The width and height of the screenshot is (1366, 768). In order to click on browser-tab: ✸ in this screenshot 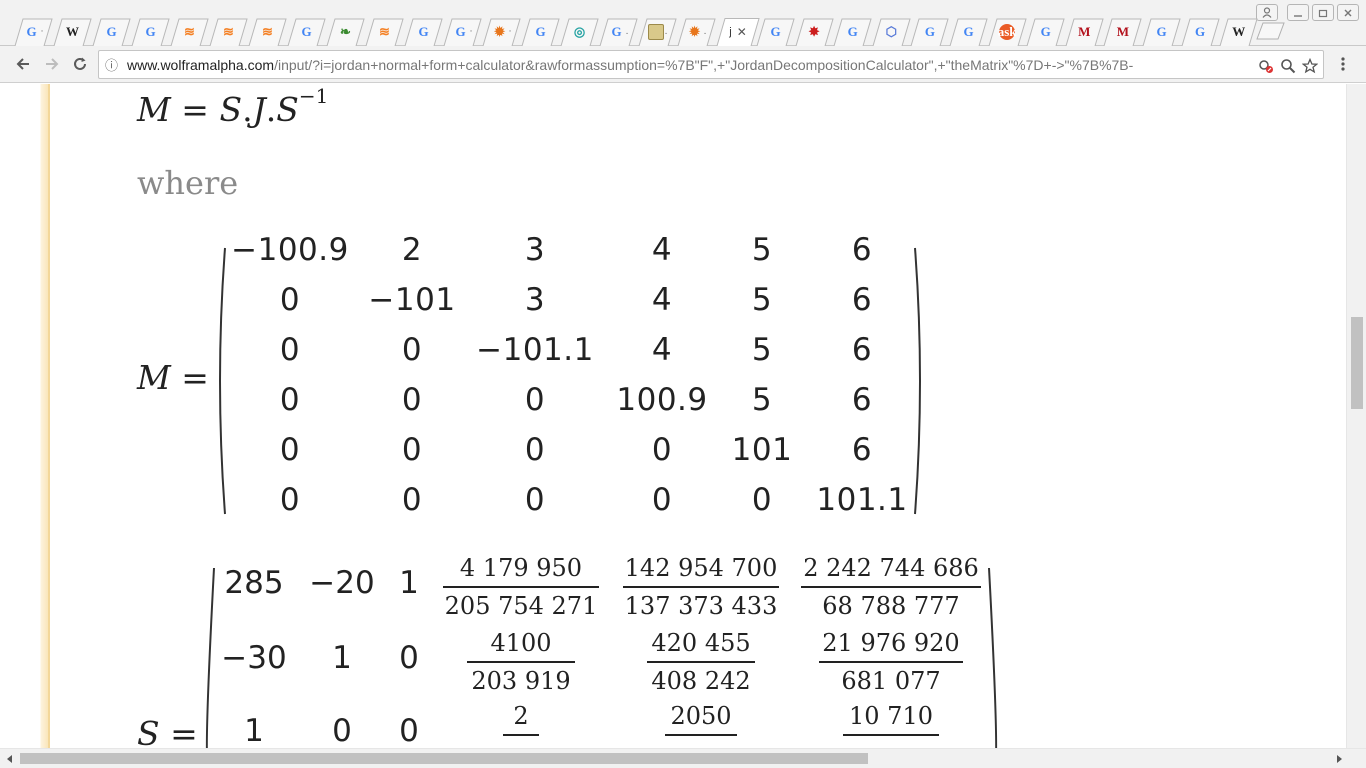, I will do `click(814, 32)`.